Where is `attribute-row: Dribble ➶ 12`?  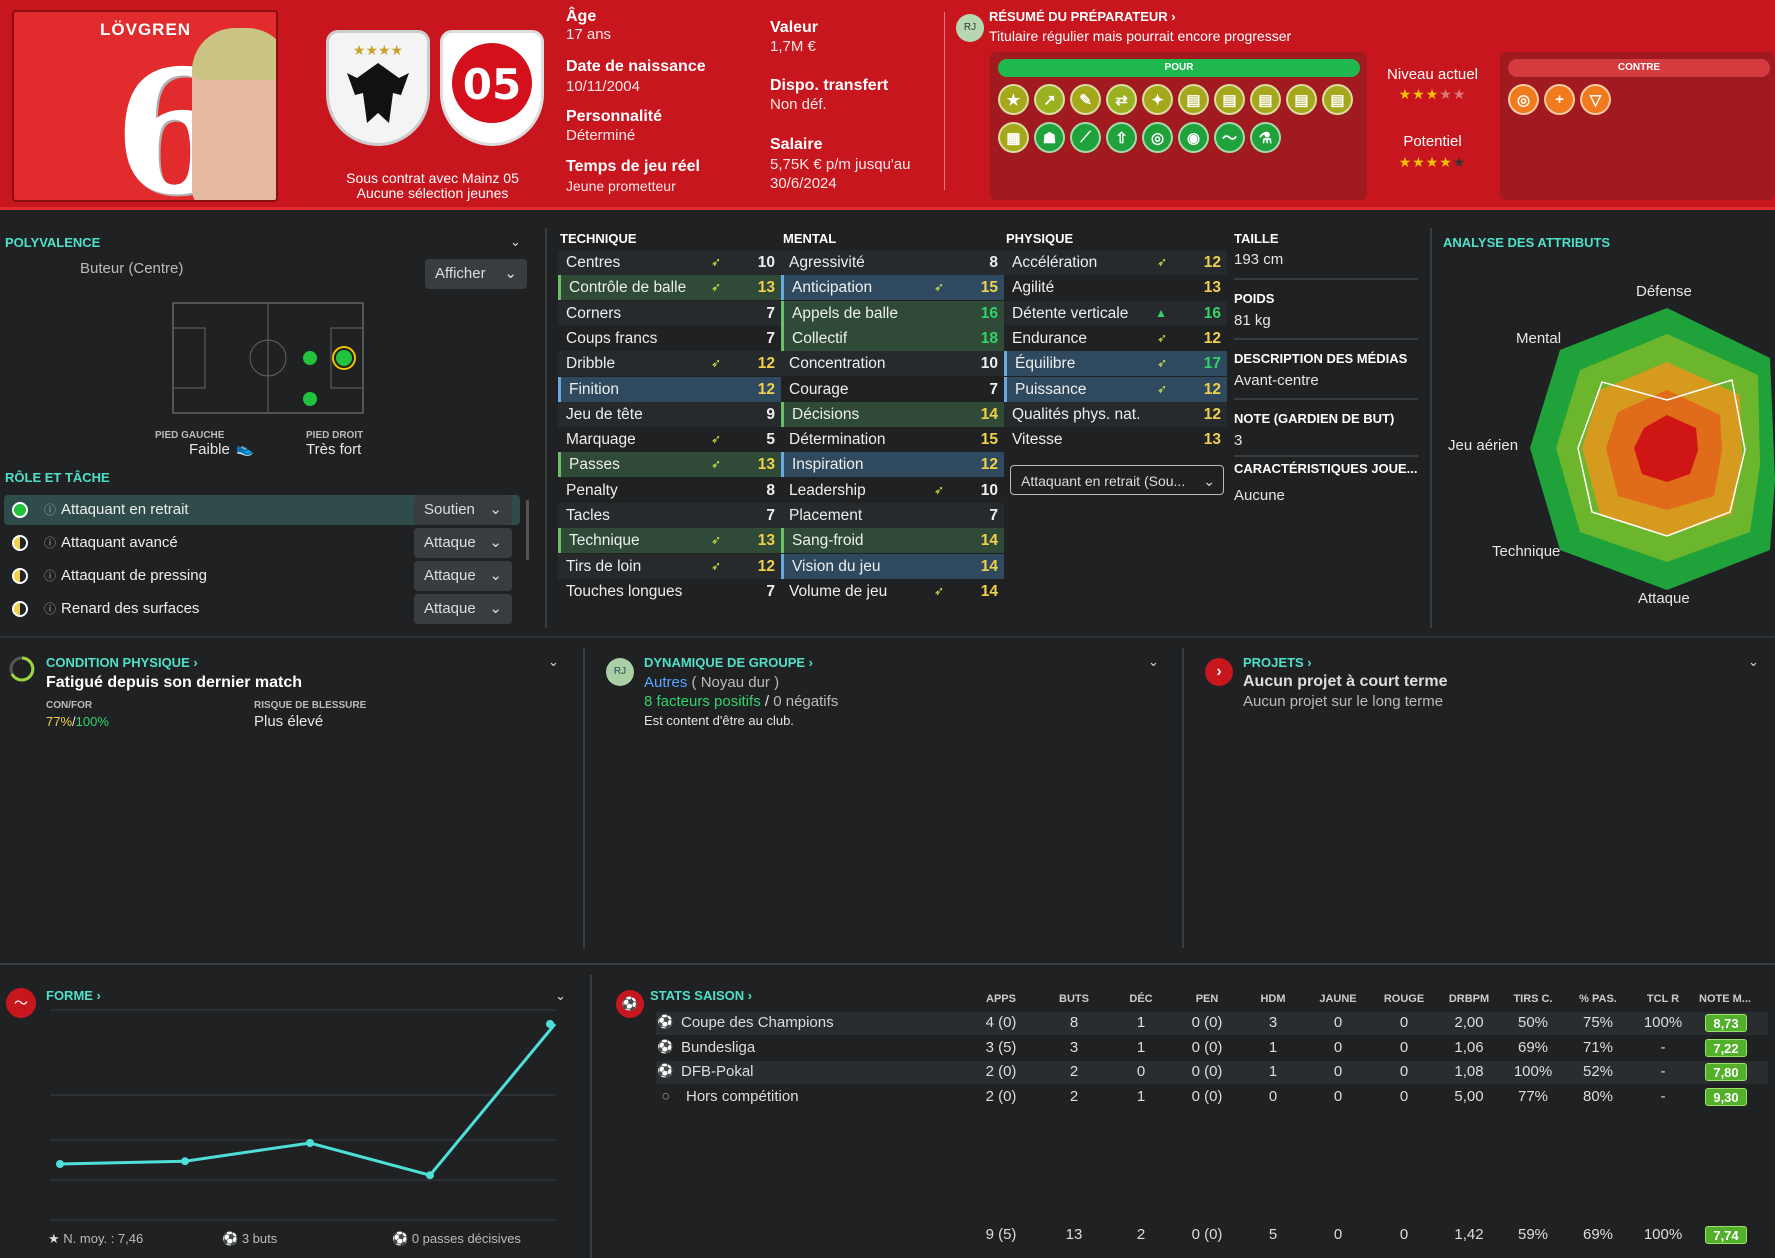 attribute-row: Dribble ➶ 12 is located at coordinates (669, 364).